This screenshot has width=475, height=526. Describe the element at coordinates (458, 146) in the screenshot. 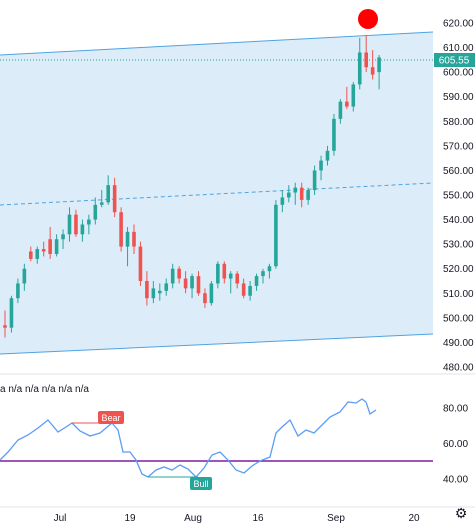

I see `price-tick-label: 570.00` at that location.